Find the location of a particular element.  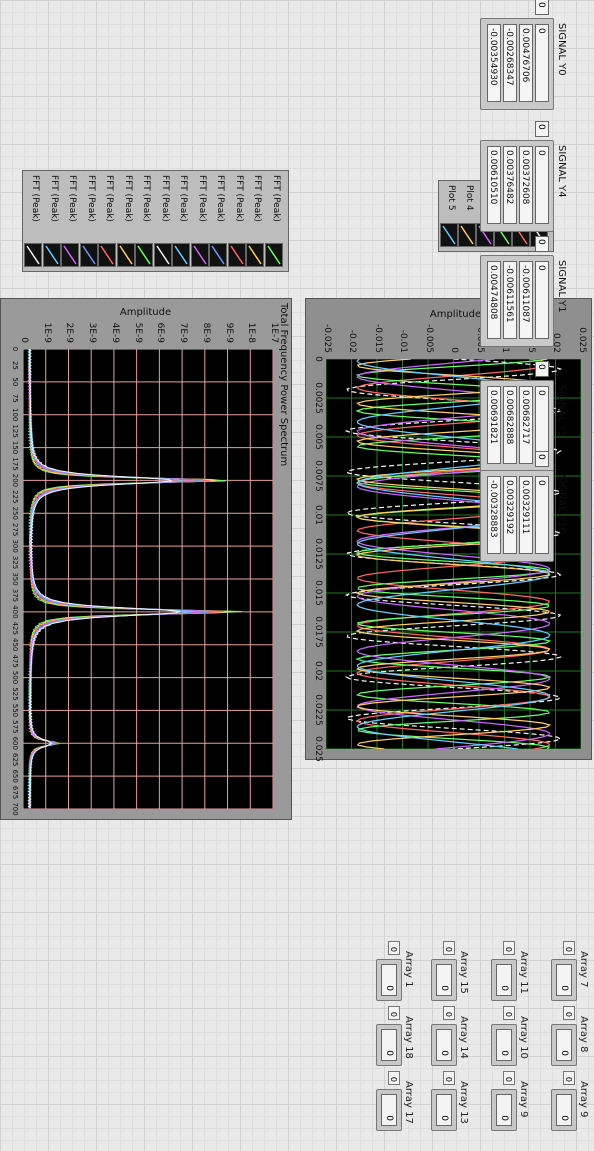

array-control: Array 13 0 0 is located at coordinates (444, 1106).